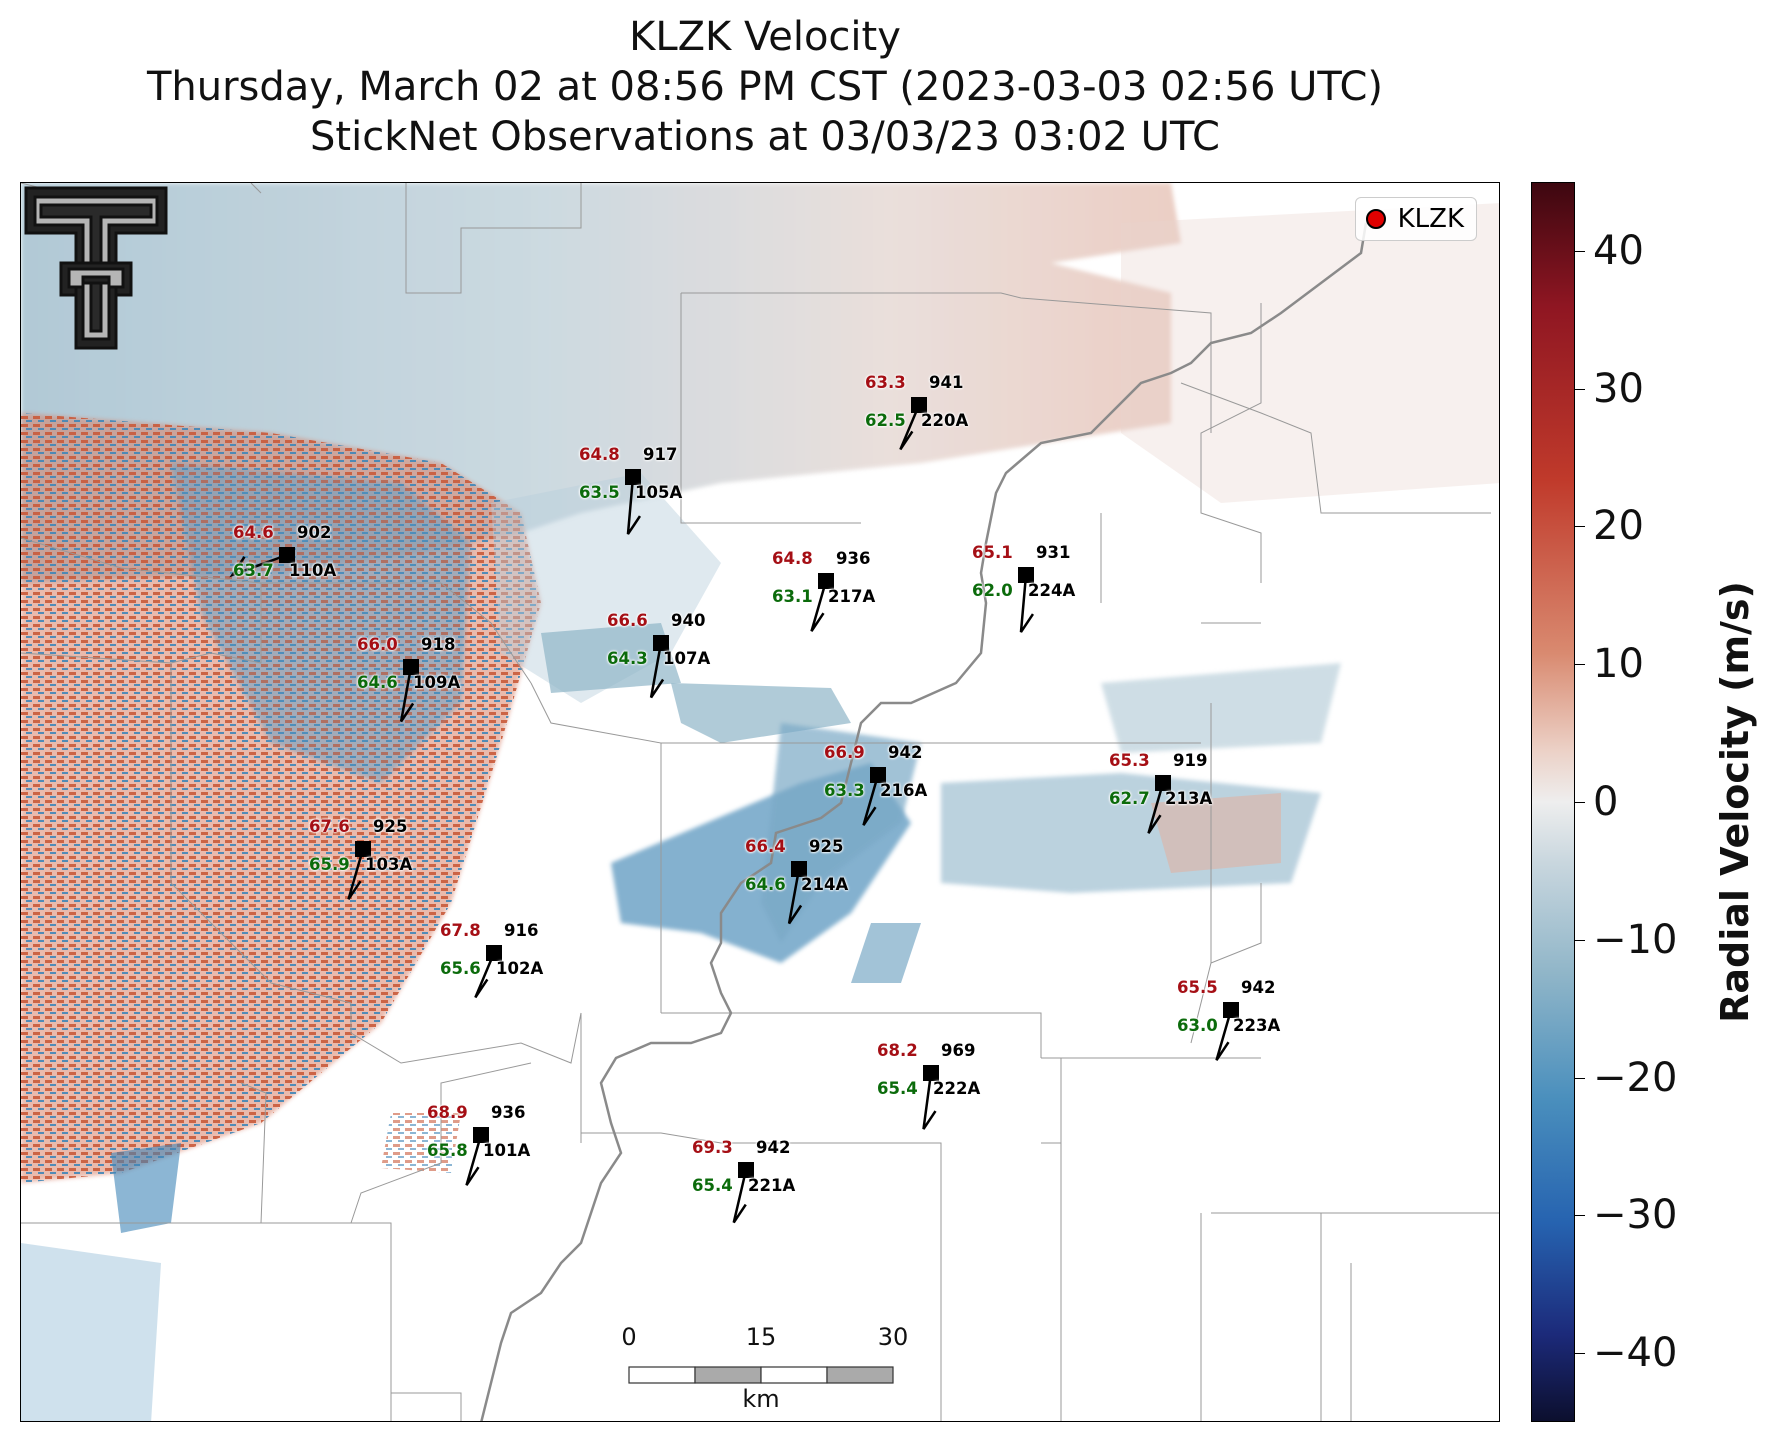 The height and width of the screenshot is (1438, 1773). I want to click on station-id: 214A, so click(825, 884).